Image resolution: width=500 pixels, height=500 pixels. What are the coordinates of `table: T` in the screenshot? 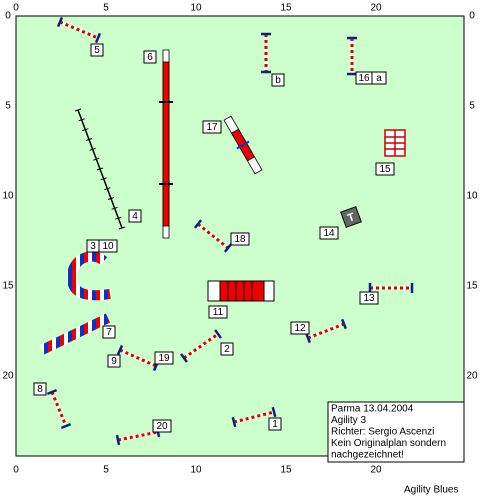 It's located at (351, 217).